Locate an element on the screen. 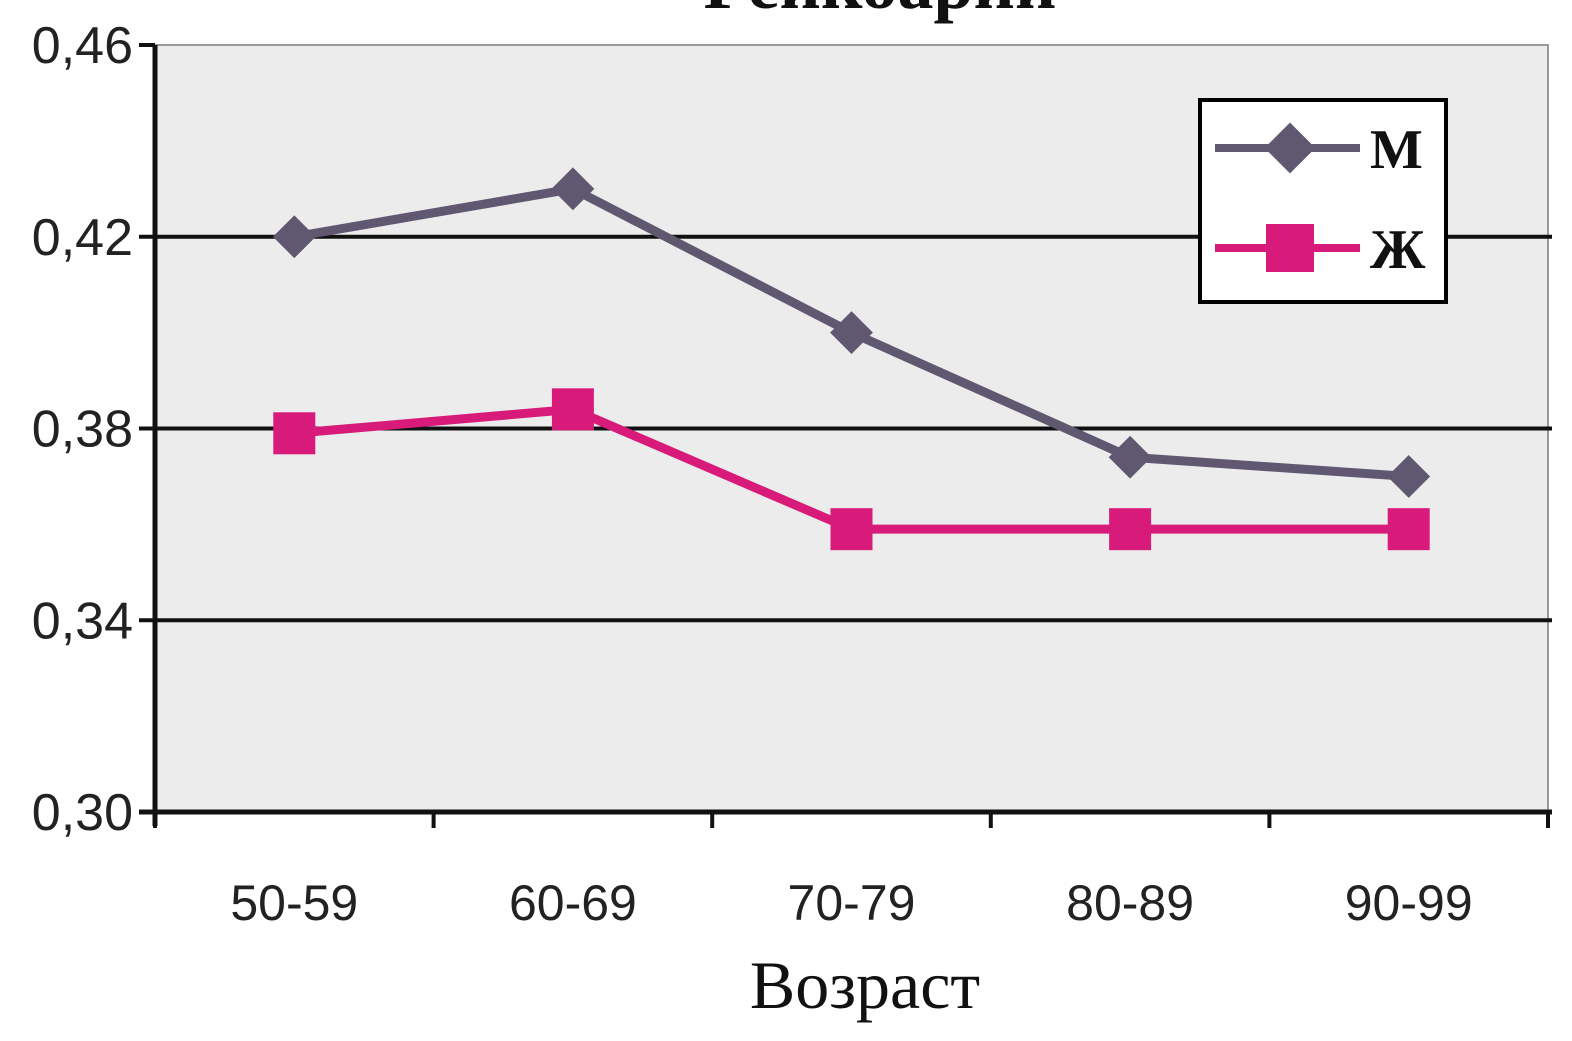 This screenshot has width=1572, height=1041. x-tick-label: 50-59 is located at coordinates (294, 903).